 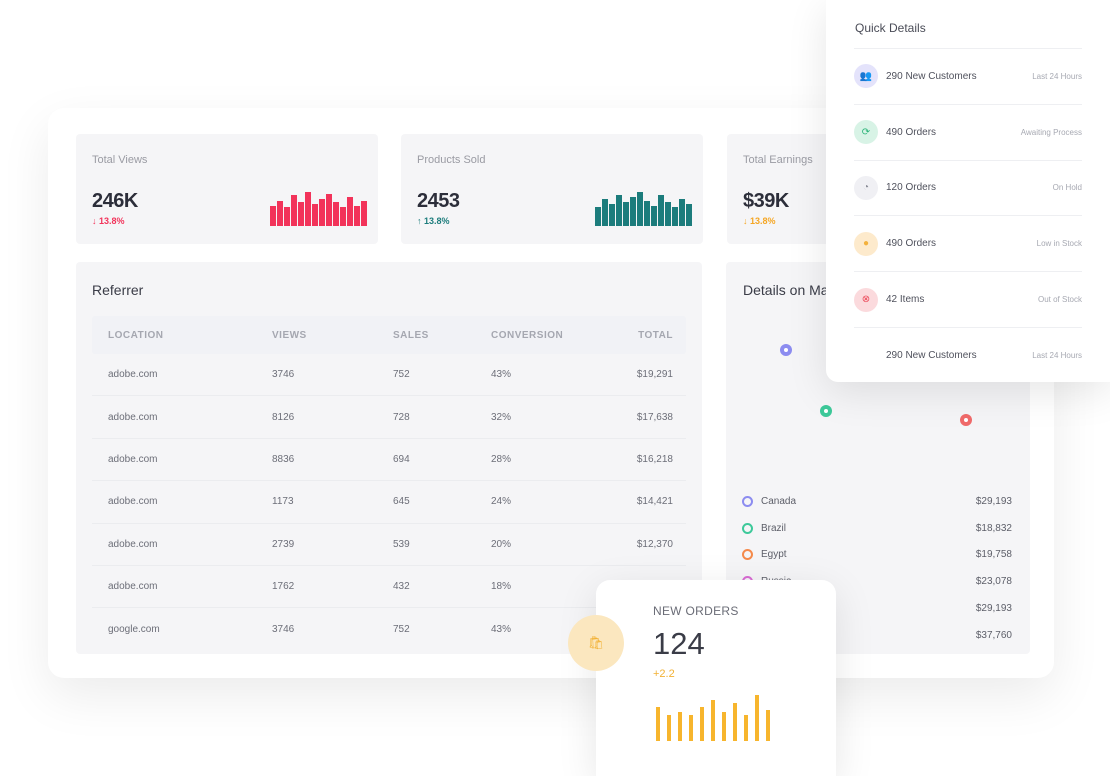 I want to click on column-header-location: LOCATION, so click(x=136, y=335).